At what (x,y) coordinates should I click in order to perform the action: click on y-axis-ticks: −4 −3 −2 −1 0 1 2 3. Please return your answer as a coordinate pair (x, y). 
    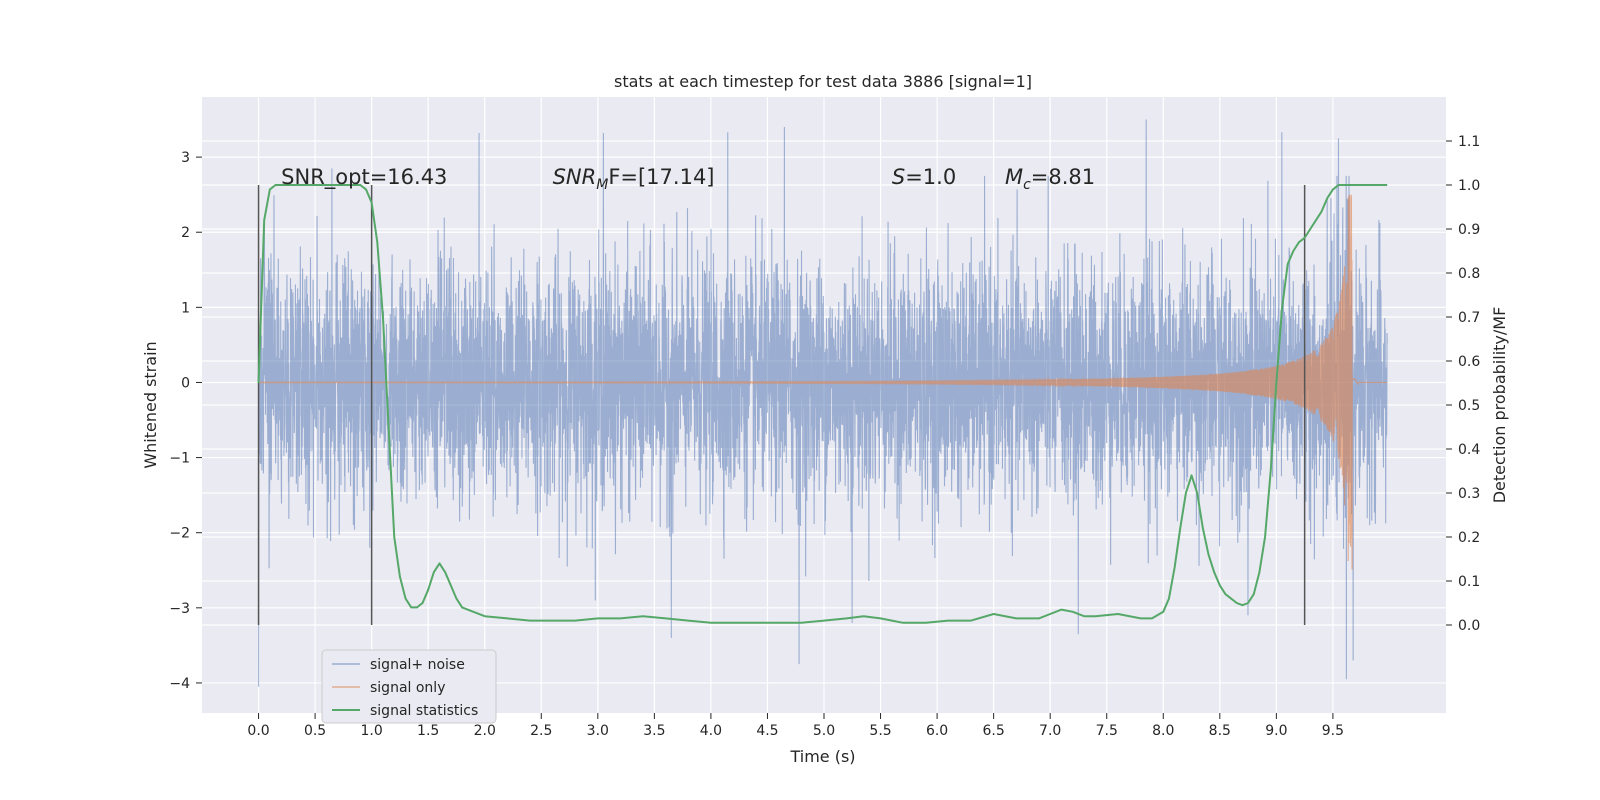
    Looking at the image, I should click on (185, 421).